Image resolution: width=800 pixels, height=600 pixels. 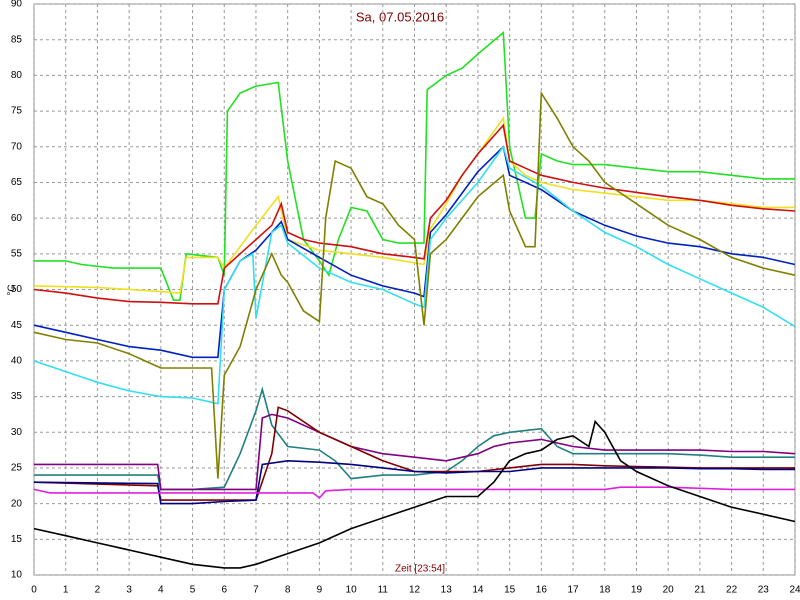 What do you see at coordinates (400, 16) in the screenshot?
I see `chart-title: Sa, 07.05.2016` at bounding box center [400, 16].